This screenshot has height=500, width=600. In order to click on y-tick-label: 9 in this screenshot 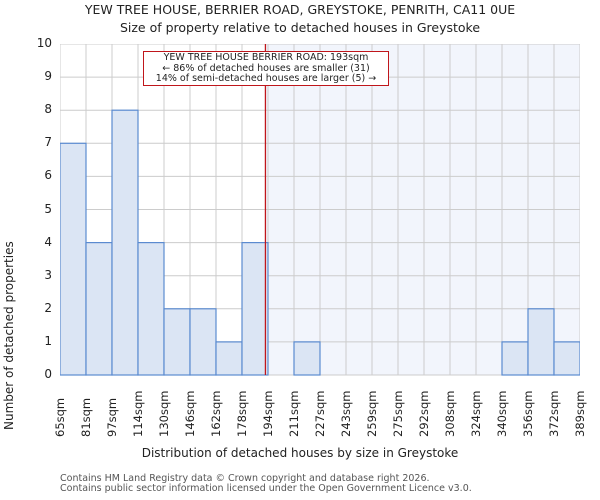, I will do `click(48, 76)`.